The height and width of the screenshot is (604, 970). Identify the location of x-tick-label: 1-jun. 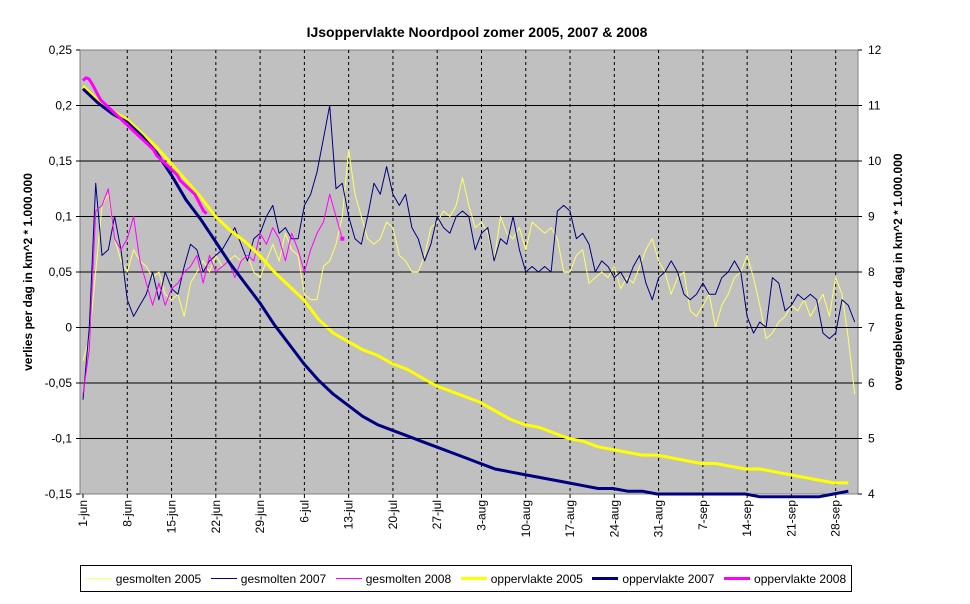
(83, 513).